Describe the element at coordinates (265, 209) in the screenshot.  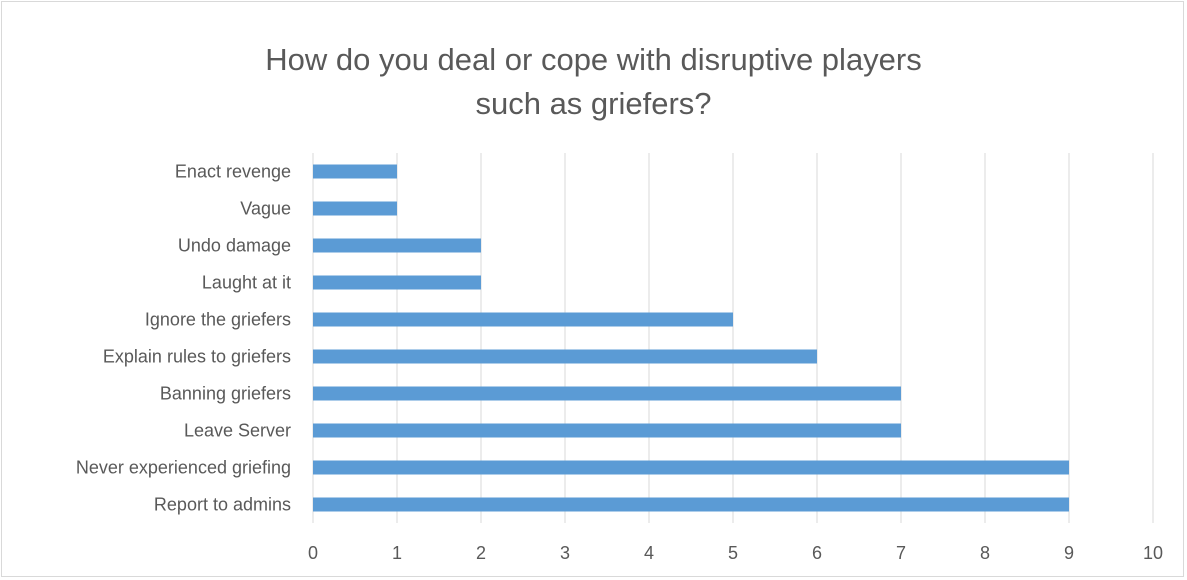
I see `category-label-8: Vague` at that location.